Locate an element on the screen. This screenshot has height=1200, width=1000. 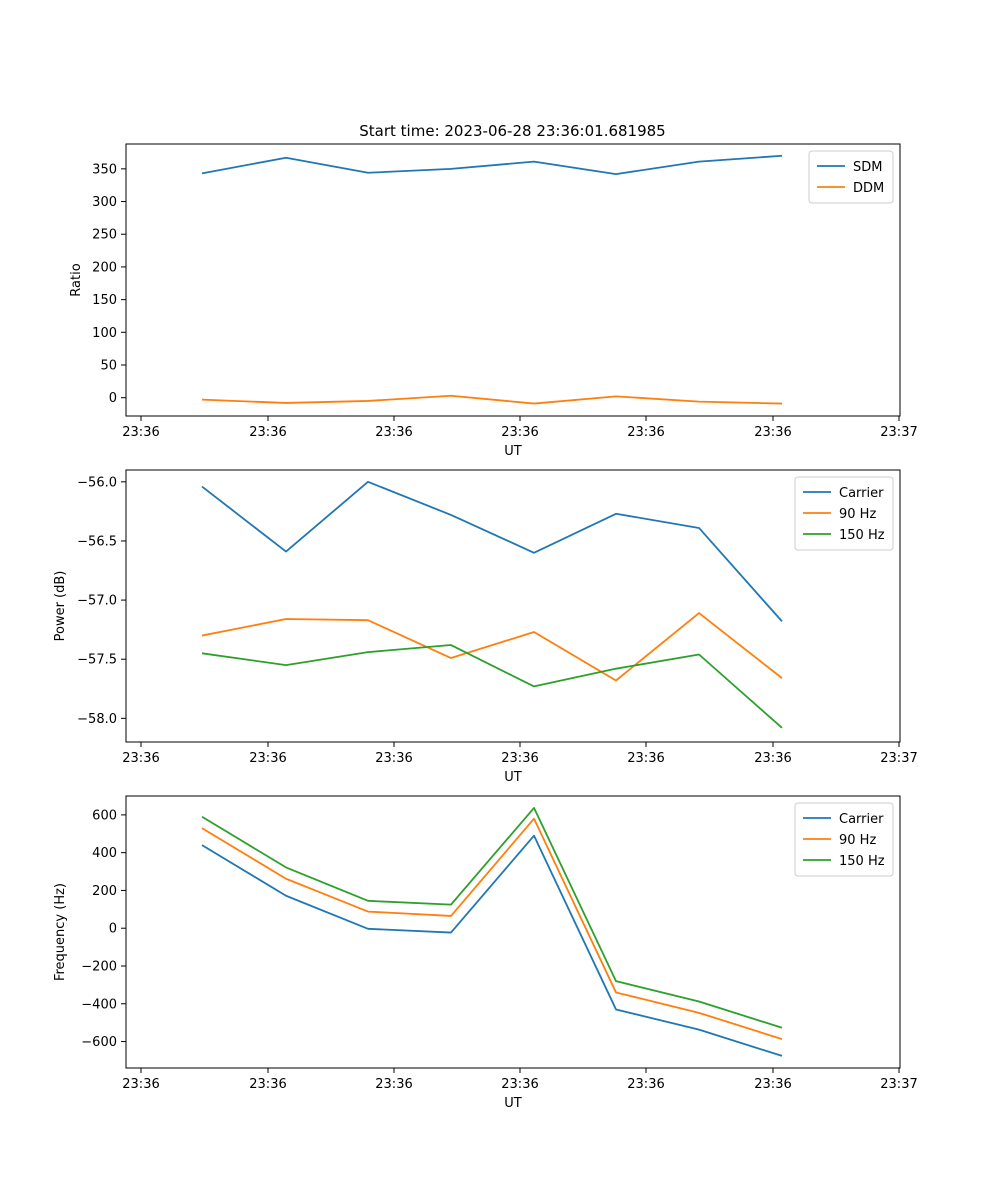
legend: SDM DDM is located at coordinates (851, 177).